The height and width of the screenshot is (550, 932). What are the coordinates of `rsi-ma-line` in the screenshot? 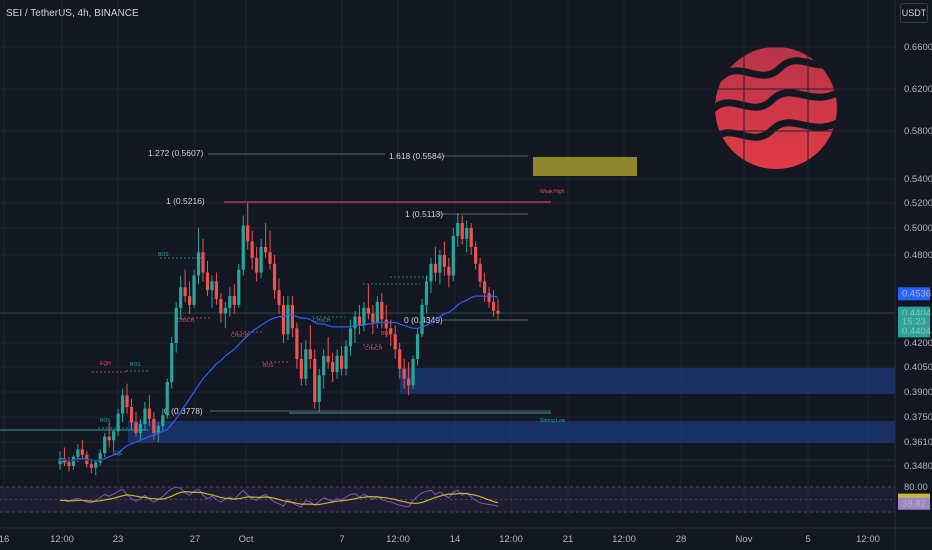 It's located at (279, 498).